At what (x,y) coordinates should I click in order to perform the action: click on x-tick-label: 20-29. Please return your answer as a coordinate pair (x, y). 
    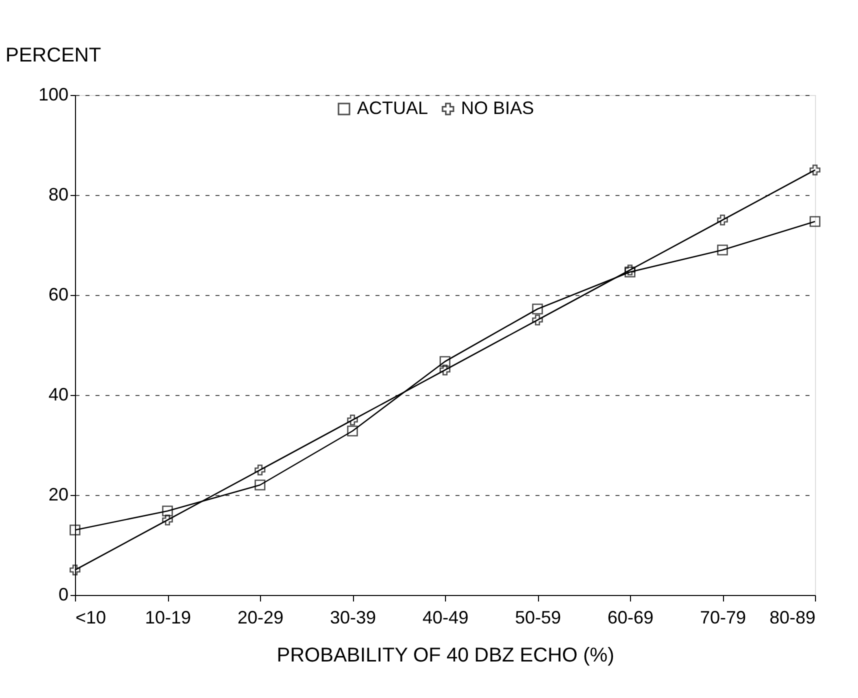
    Looking at the image, I should click on (260, 618).